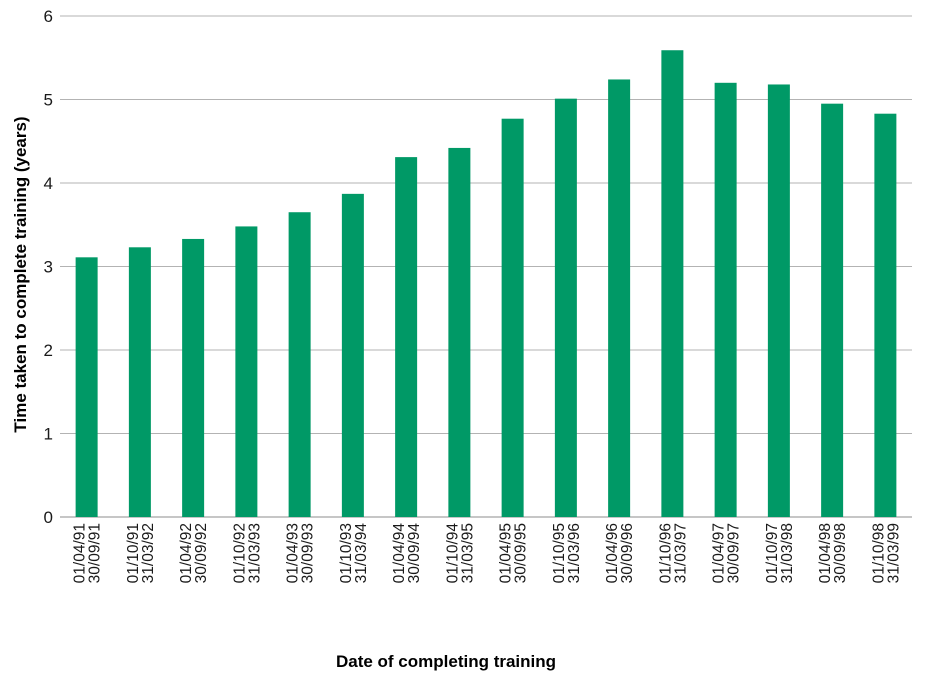  Describe the element at coordinates (627, 553) in the screenshot. I see `x-tick-label-line: 30/09/96` at that location.